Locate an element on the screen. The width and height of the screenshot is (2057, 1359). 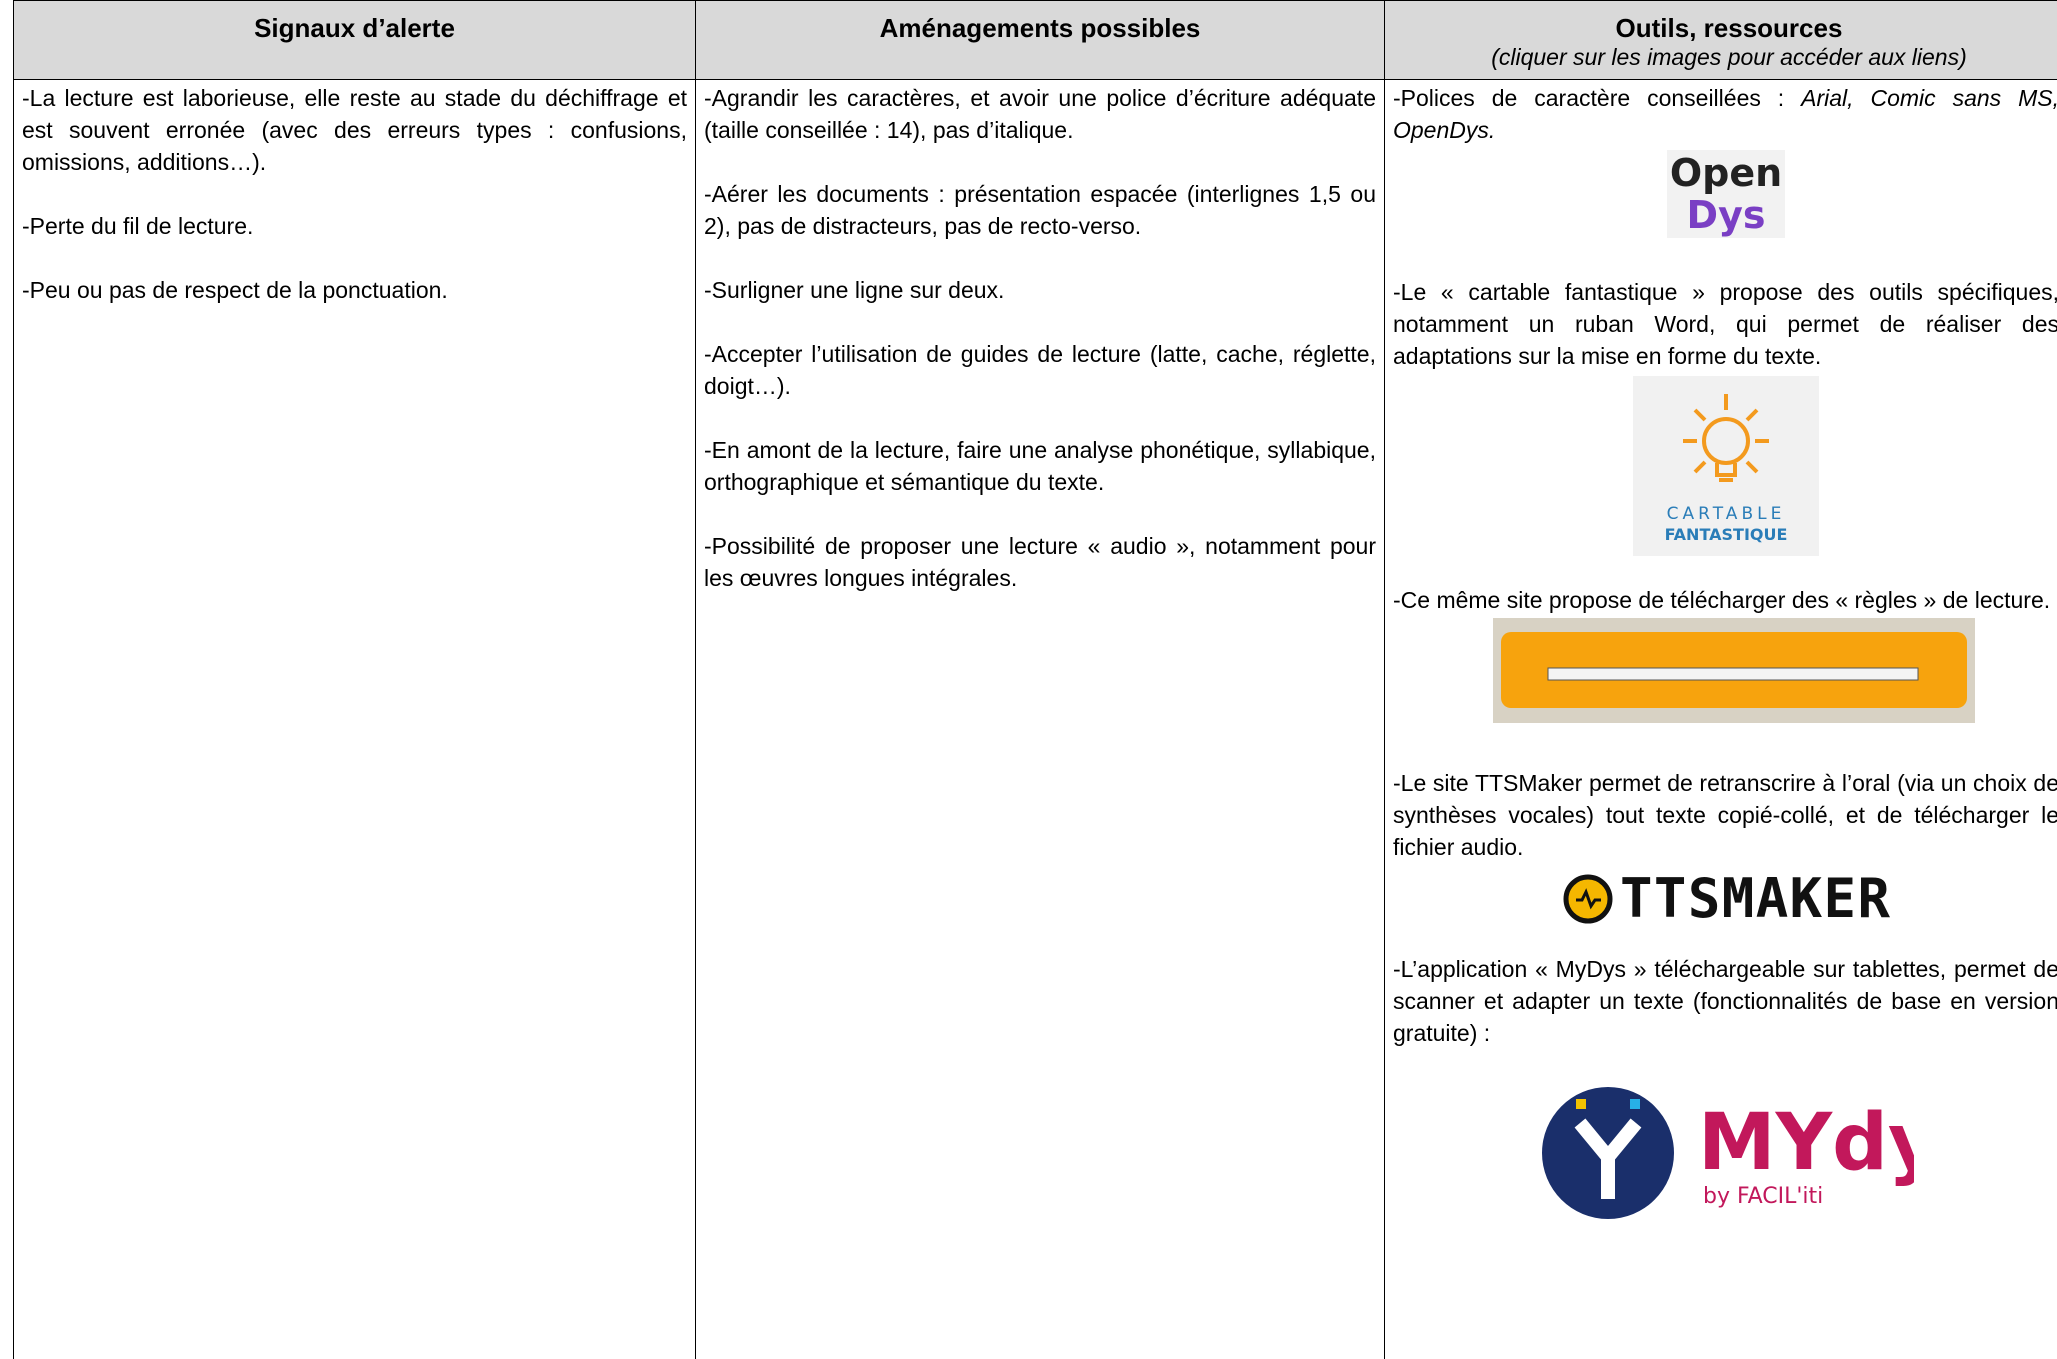
logo-text: Dys is located at coordinates (1726, 215).